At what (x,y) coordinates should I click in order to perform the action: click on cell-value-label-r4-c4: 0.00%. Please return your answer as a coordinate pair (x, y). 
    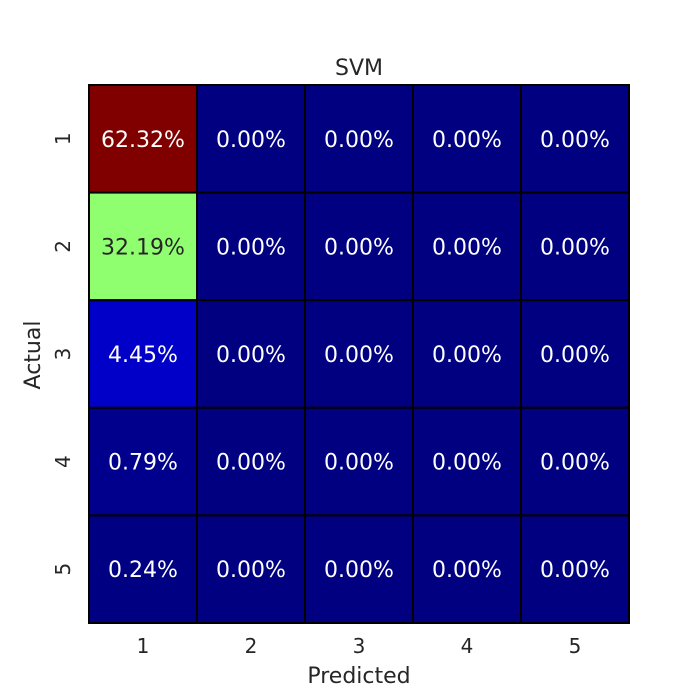
    Looking at the image, I should click on (467, 463).